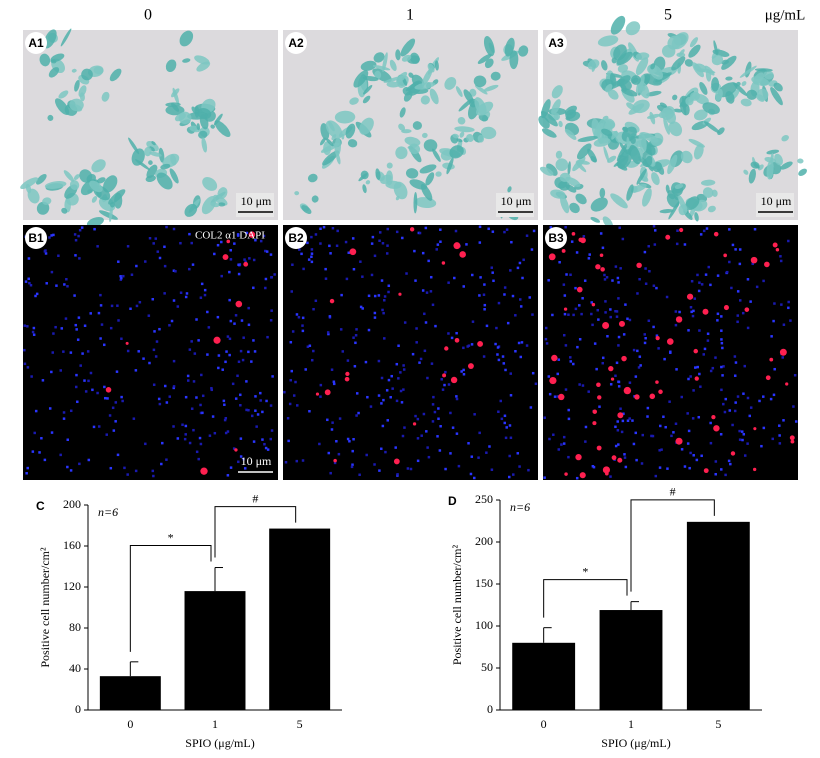  Describe the element at coordinates (516, 201) in the screenshot. I see `scale-label: 10 μm` at that location.